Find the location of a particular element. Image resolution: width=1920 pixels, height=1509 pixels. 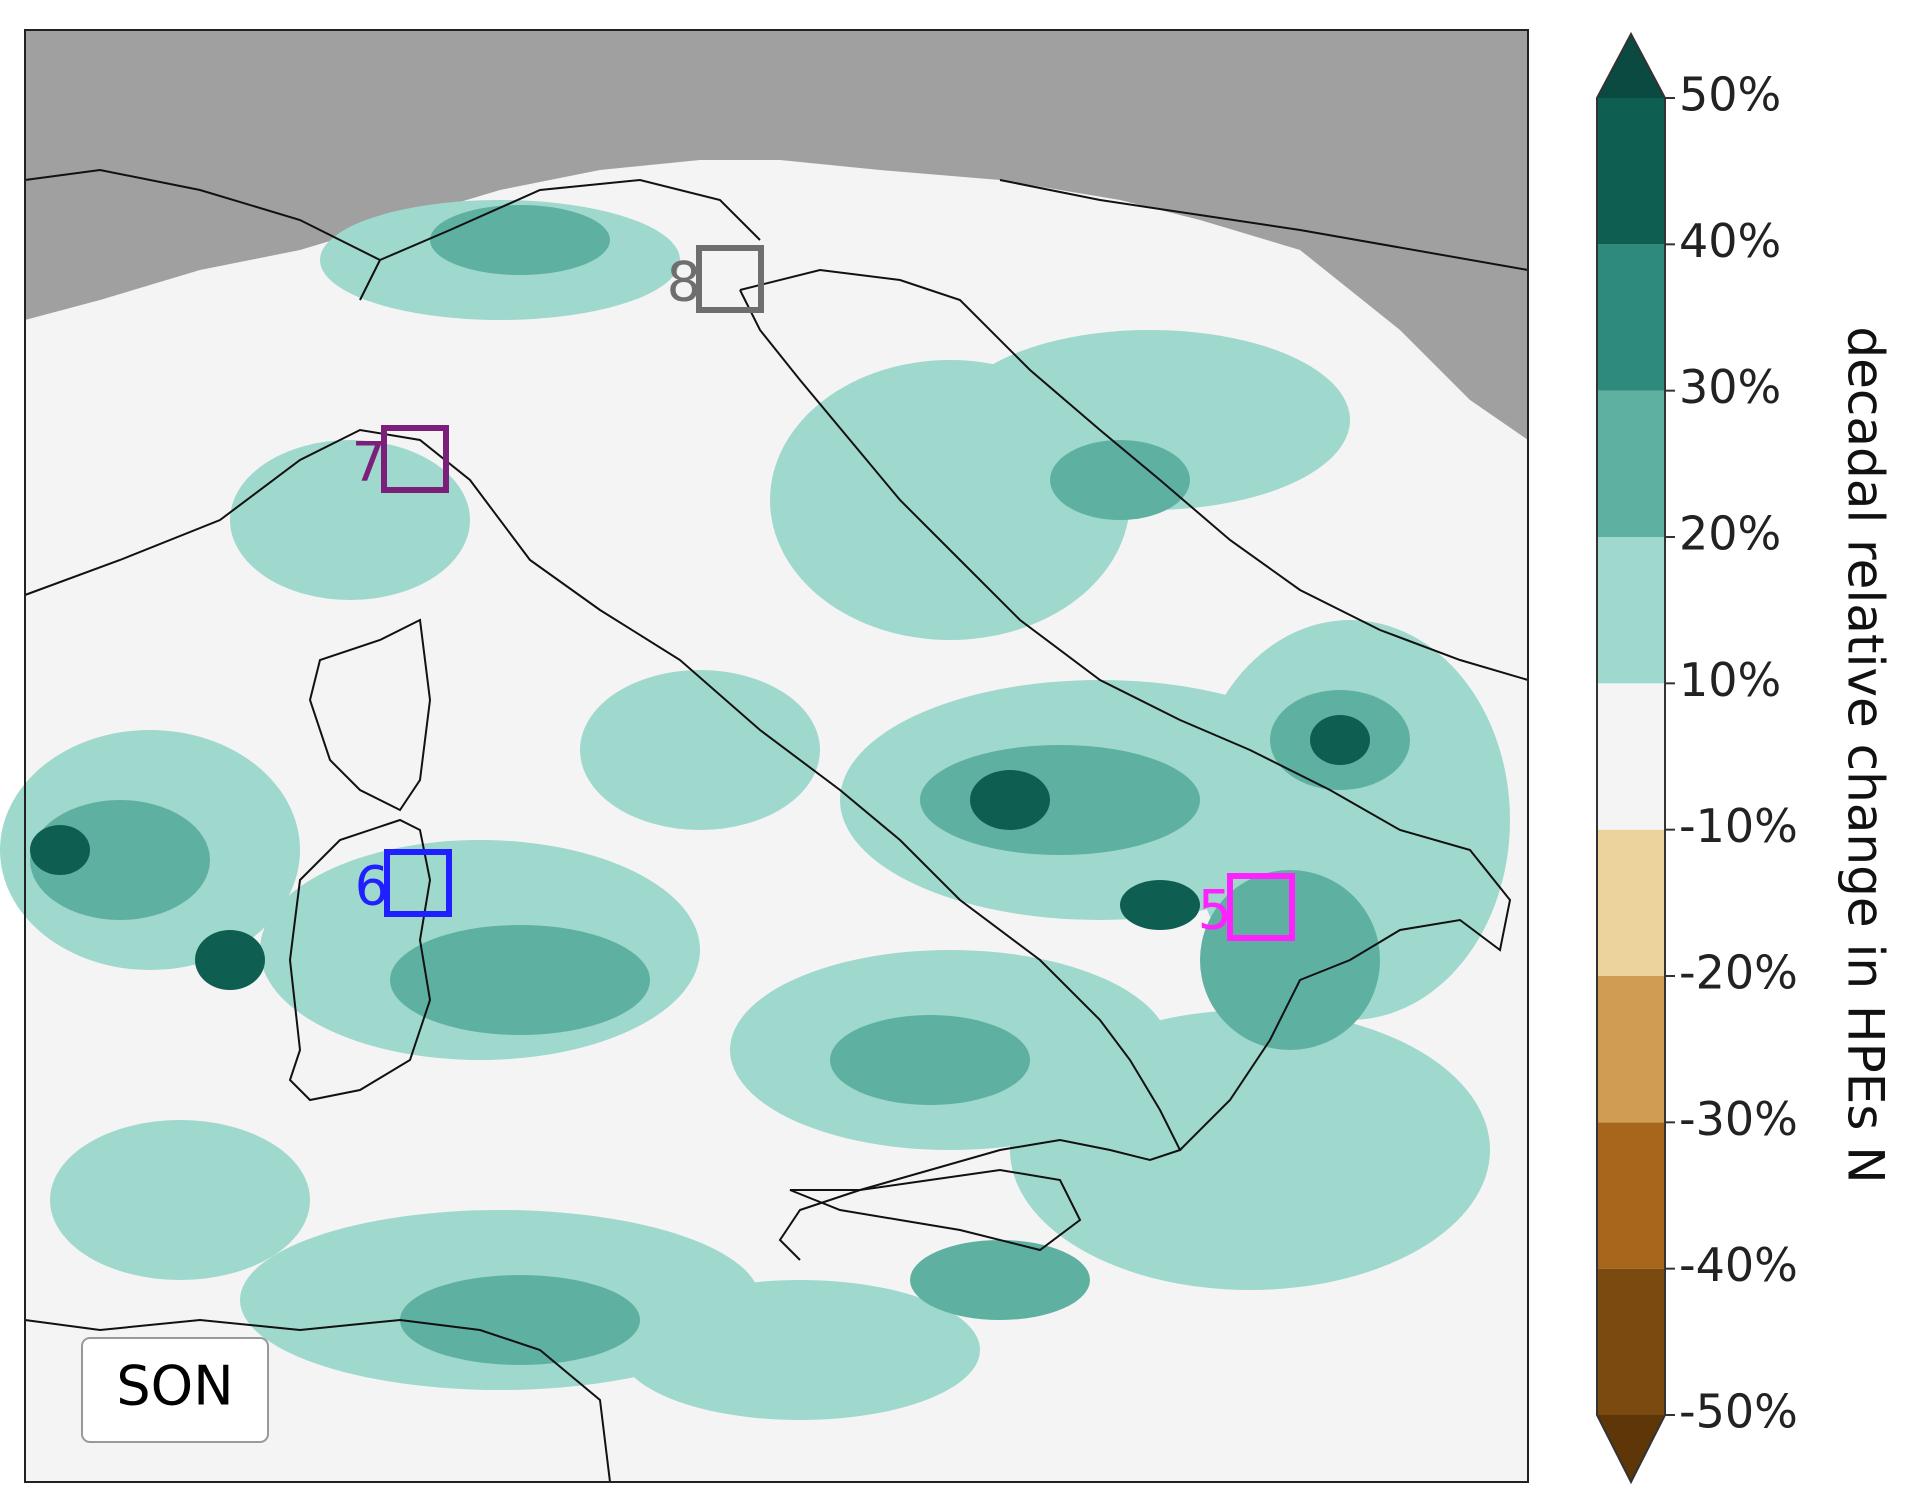

region-label: 6 is located at coordinates (372, 886).